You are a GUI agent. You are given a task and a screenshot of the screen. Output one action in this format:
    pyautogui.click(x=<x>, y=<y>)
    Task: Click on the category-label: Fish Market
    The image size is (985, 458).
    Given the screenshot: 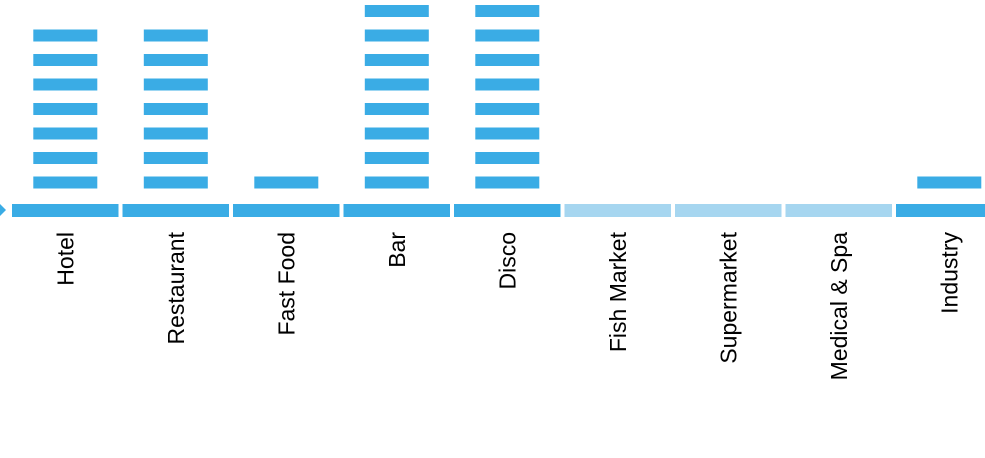 What is the action you would take?
    pyautogui.click(x=618, y=291)
    